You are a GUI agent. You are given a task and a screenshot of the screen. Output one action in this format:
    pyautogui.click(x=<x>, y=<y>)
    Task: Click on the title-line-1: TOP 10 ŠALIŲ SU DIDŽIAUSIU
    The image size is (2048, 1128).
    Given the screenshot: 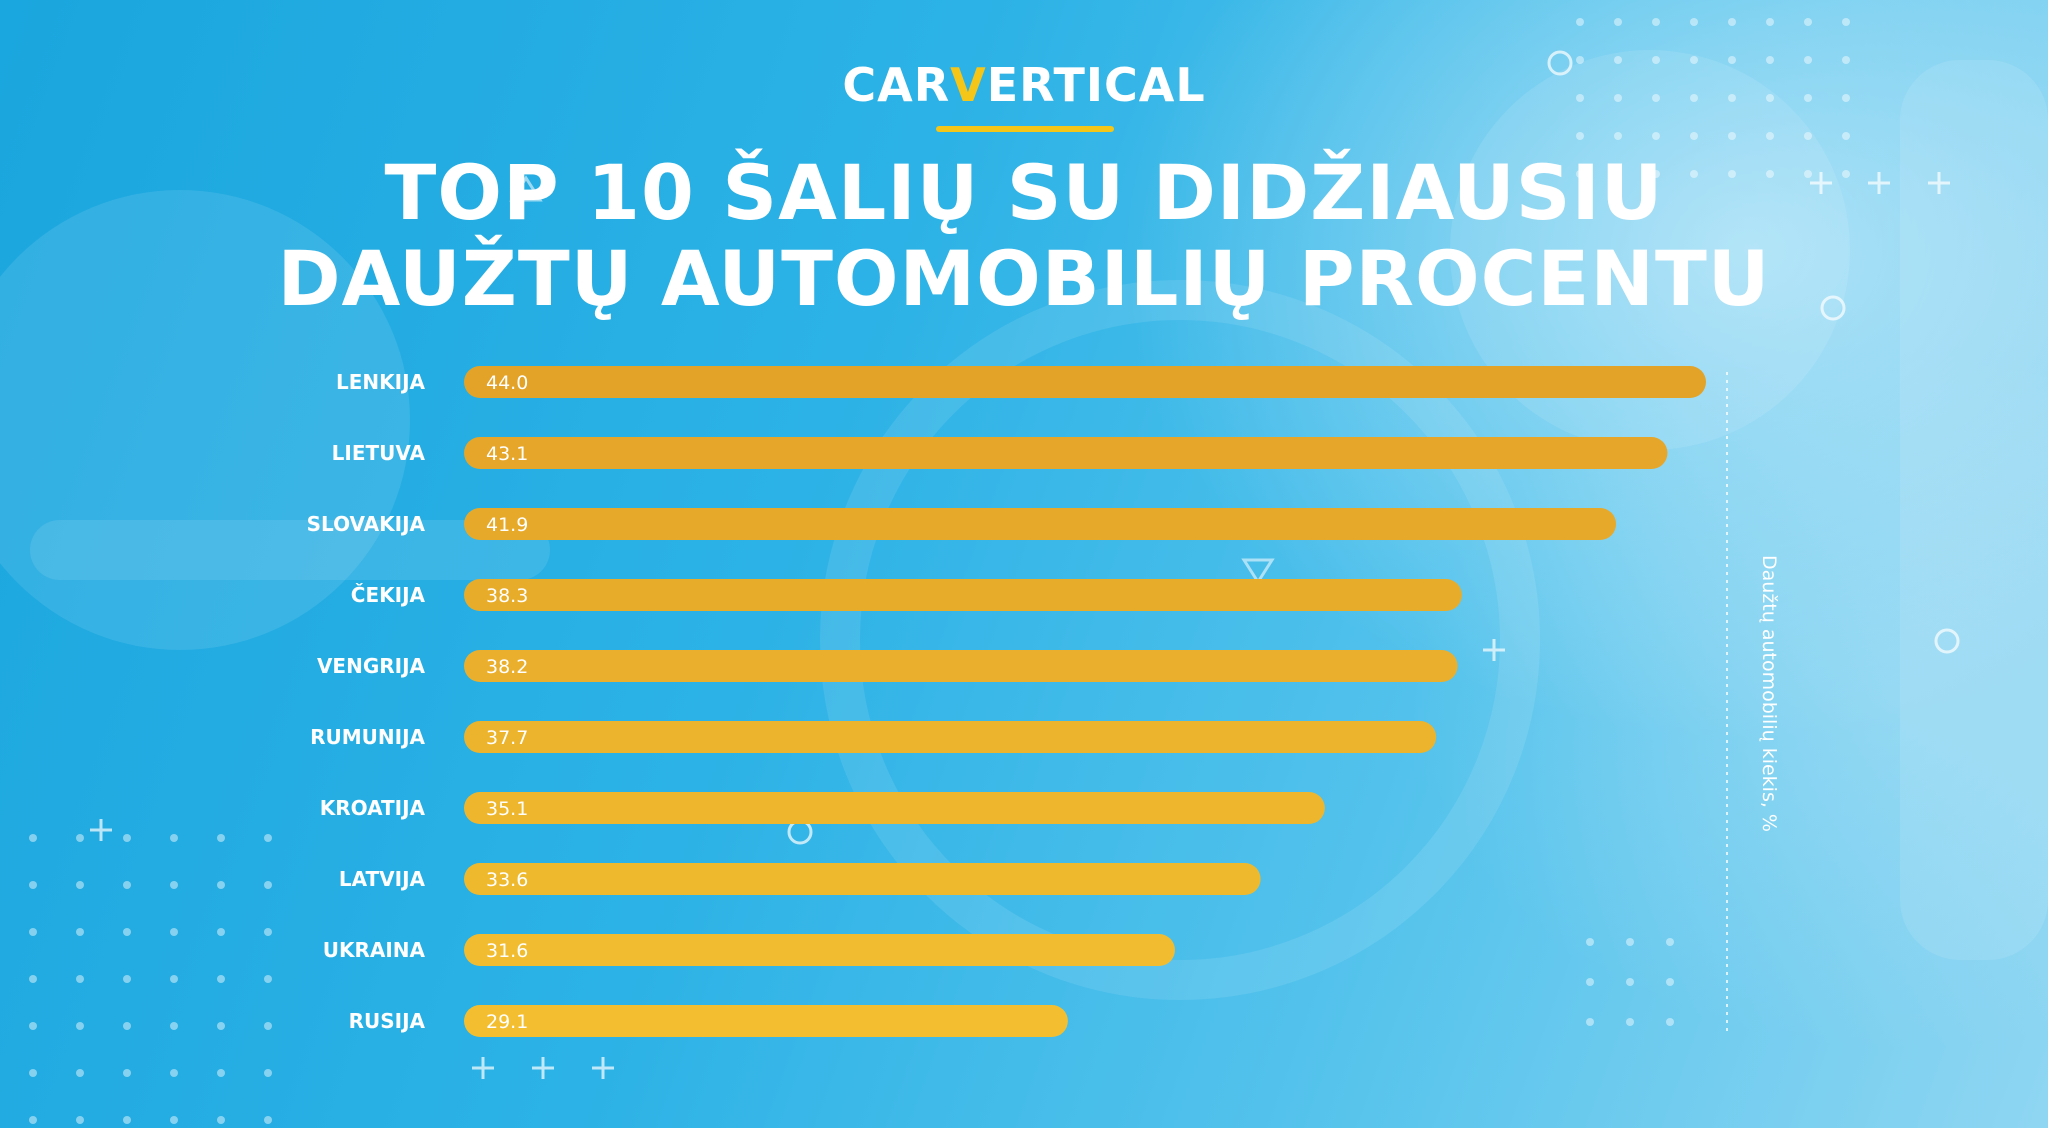 What is the action you would take?
    pyautogui.click(x=1024, y=192)
    